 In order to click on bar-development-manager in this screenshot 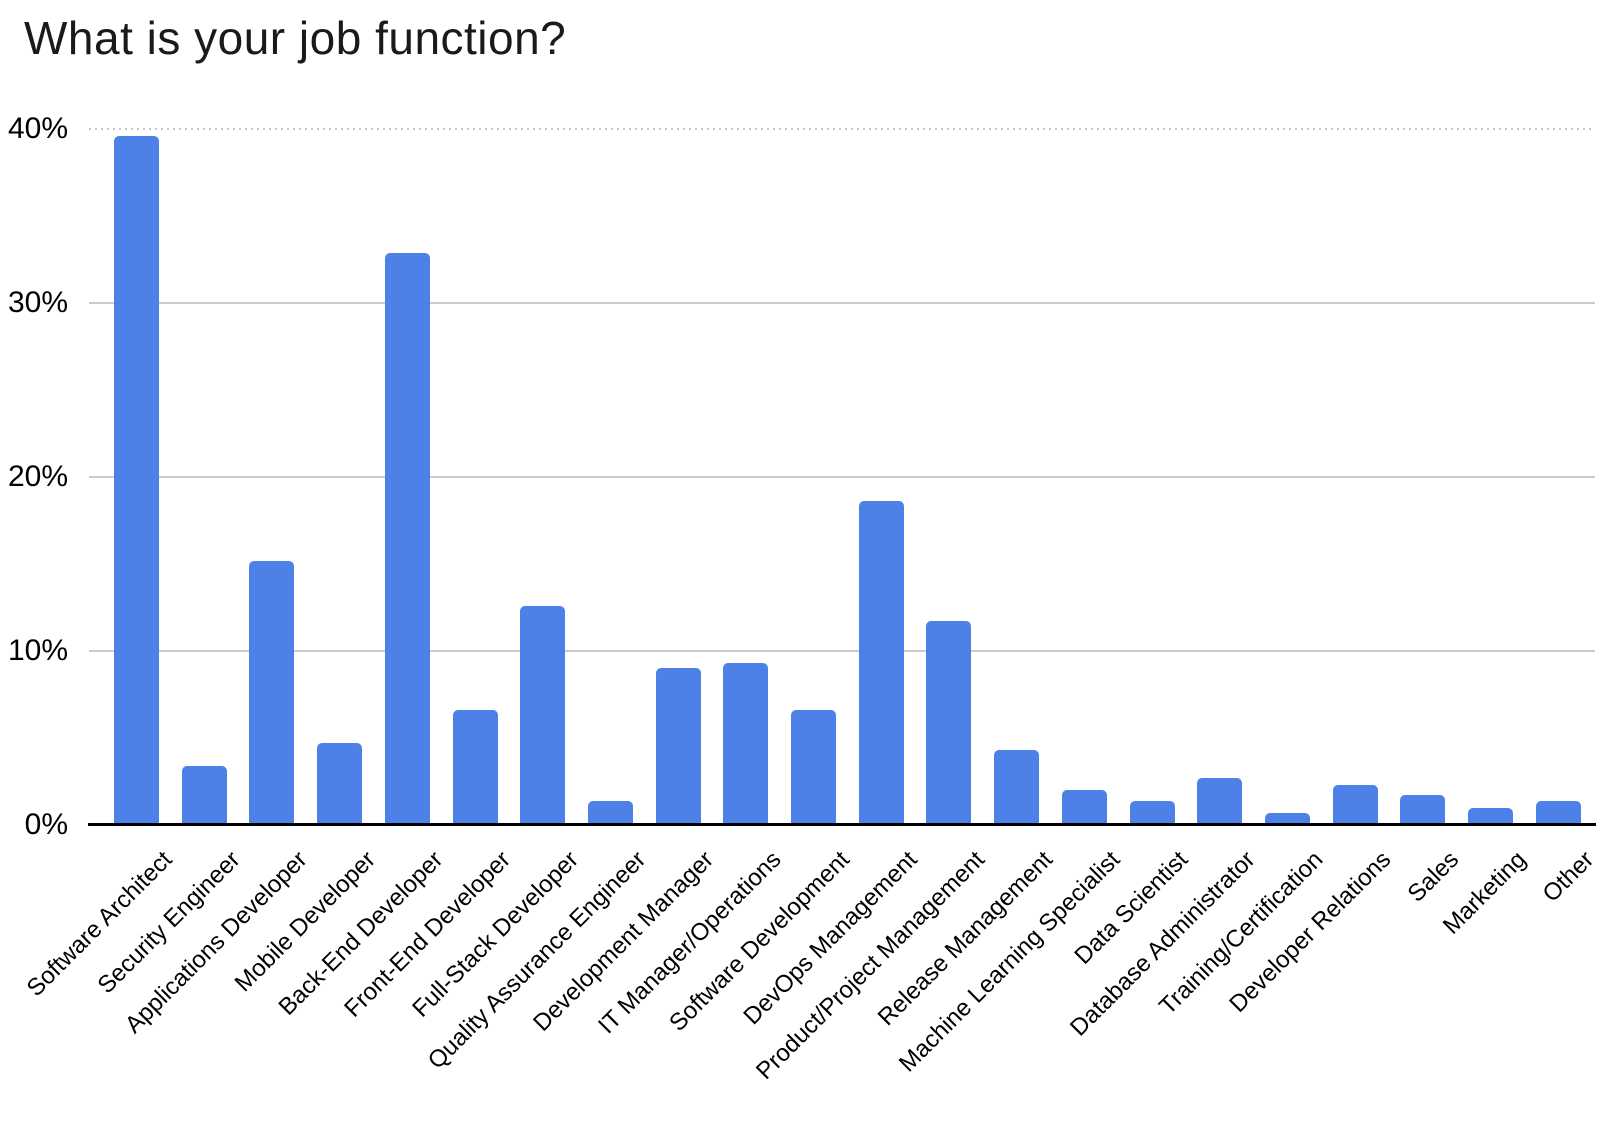, I will do `click(678, 746)`.